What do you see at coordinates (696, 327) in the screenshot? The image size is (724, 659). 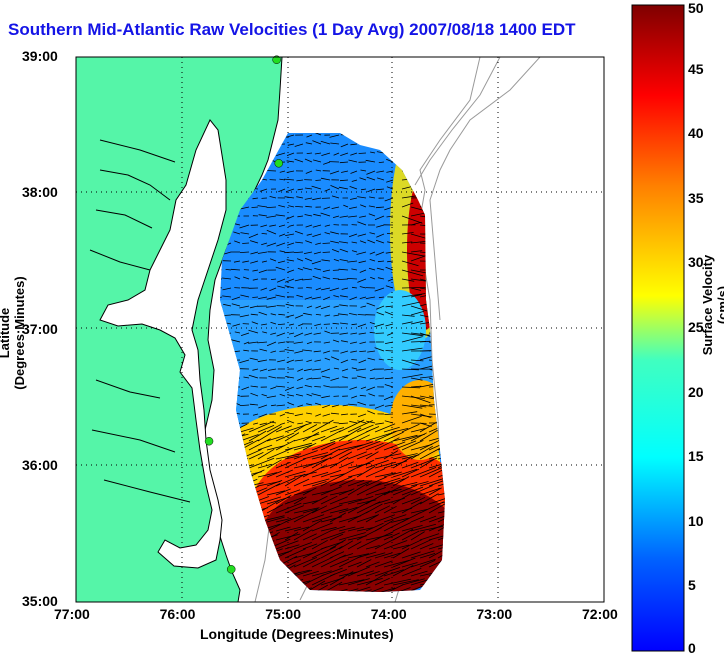 I see `colorbar-tick-label: 25` at bounding box center [696, 327].